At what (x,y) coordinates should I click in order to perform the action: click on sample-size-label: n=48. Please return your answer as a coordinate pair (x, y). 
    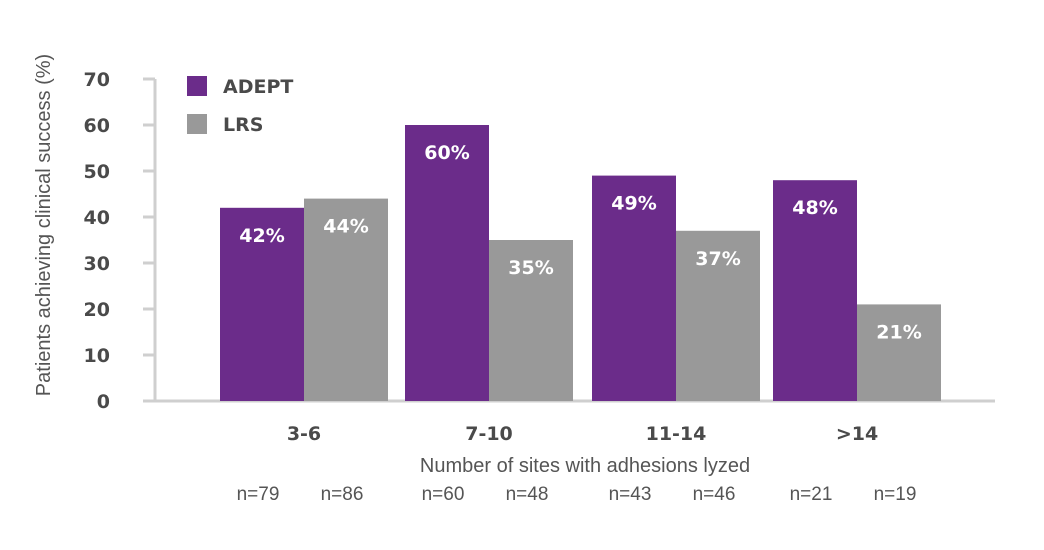
    Looking at the image, I should click on (527, 494).